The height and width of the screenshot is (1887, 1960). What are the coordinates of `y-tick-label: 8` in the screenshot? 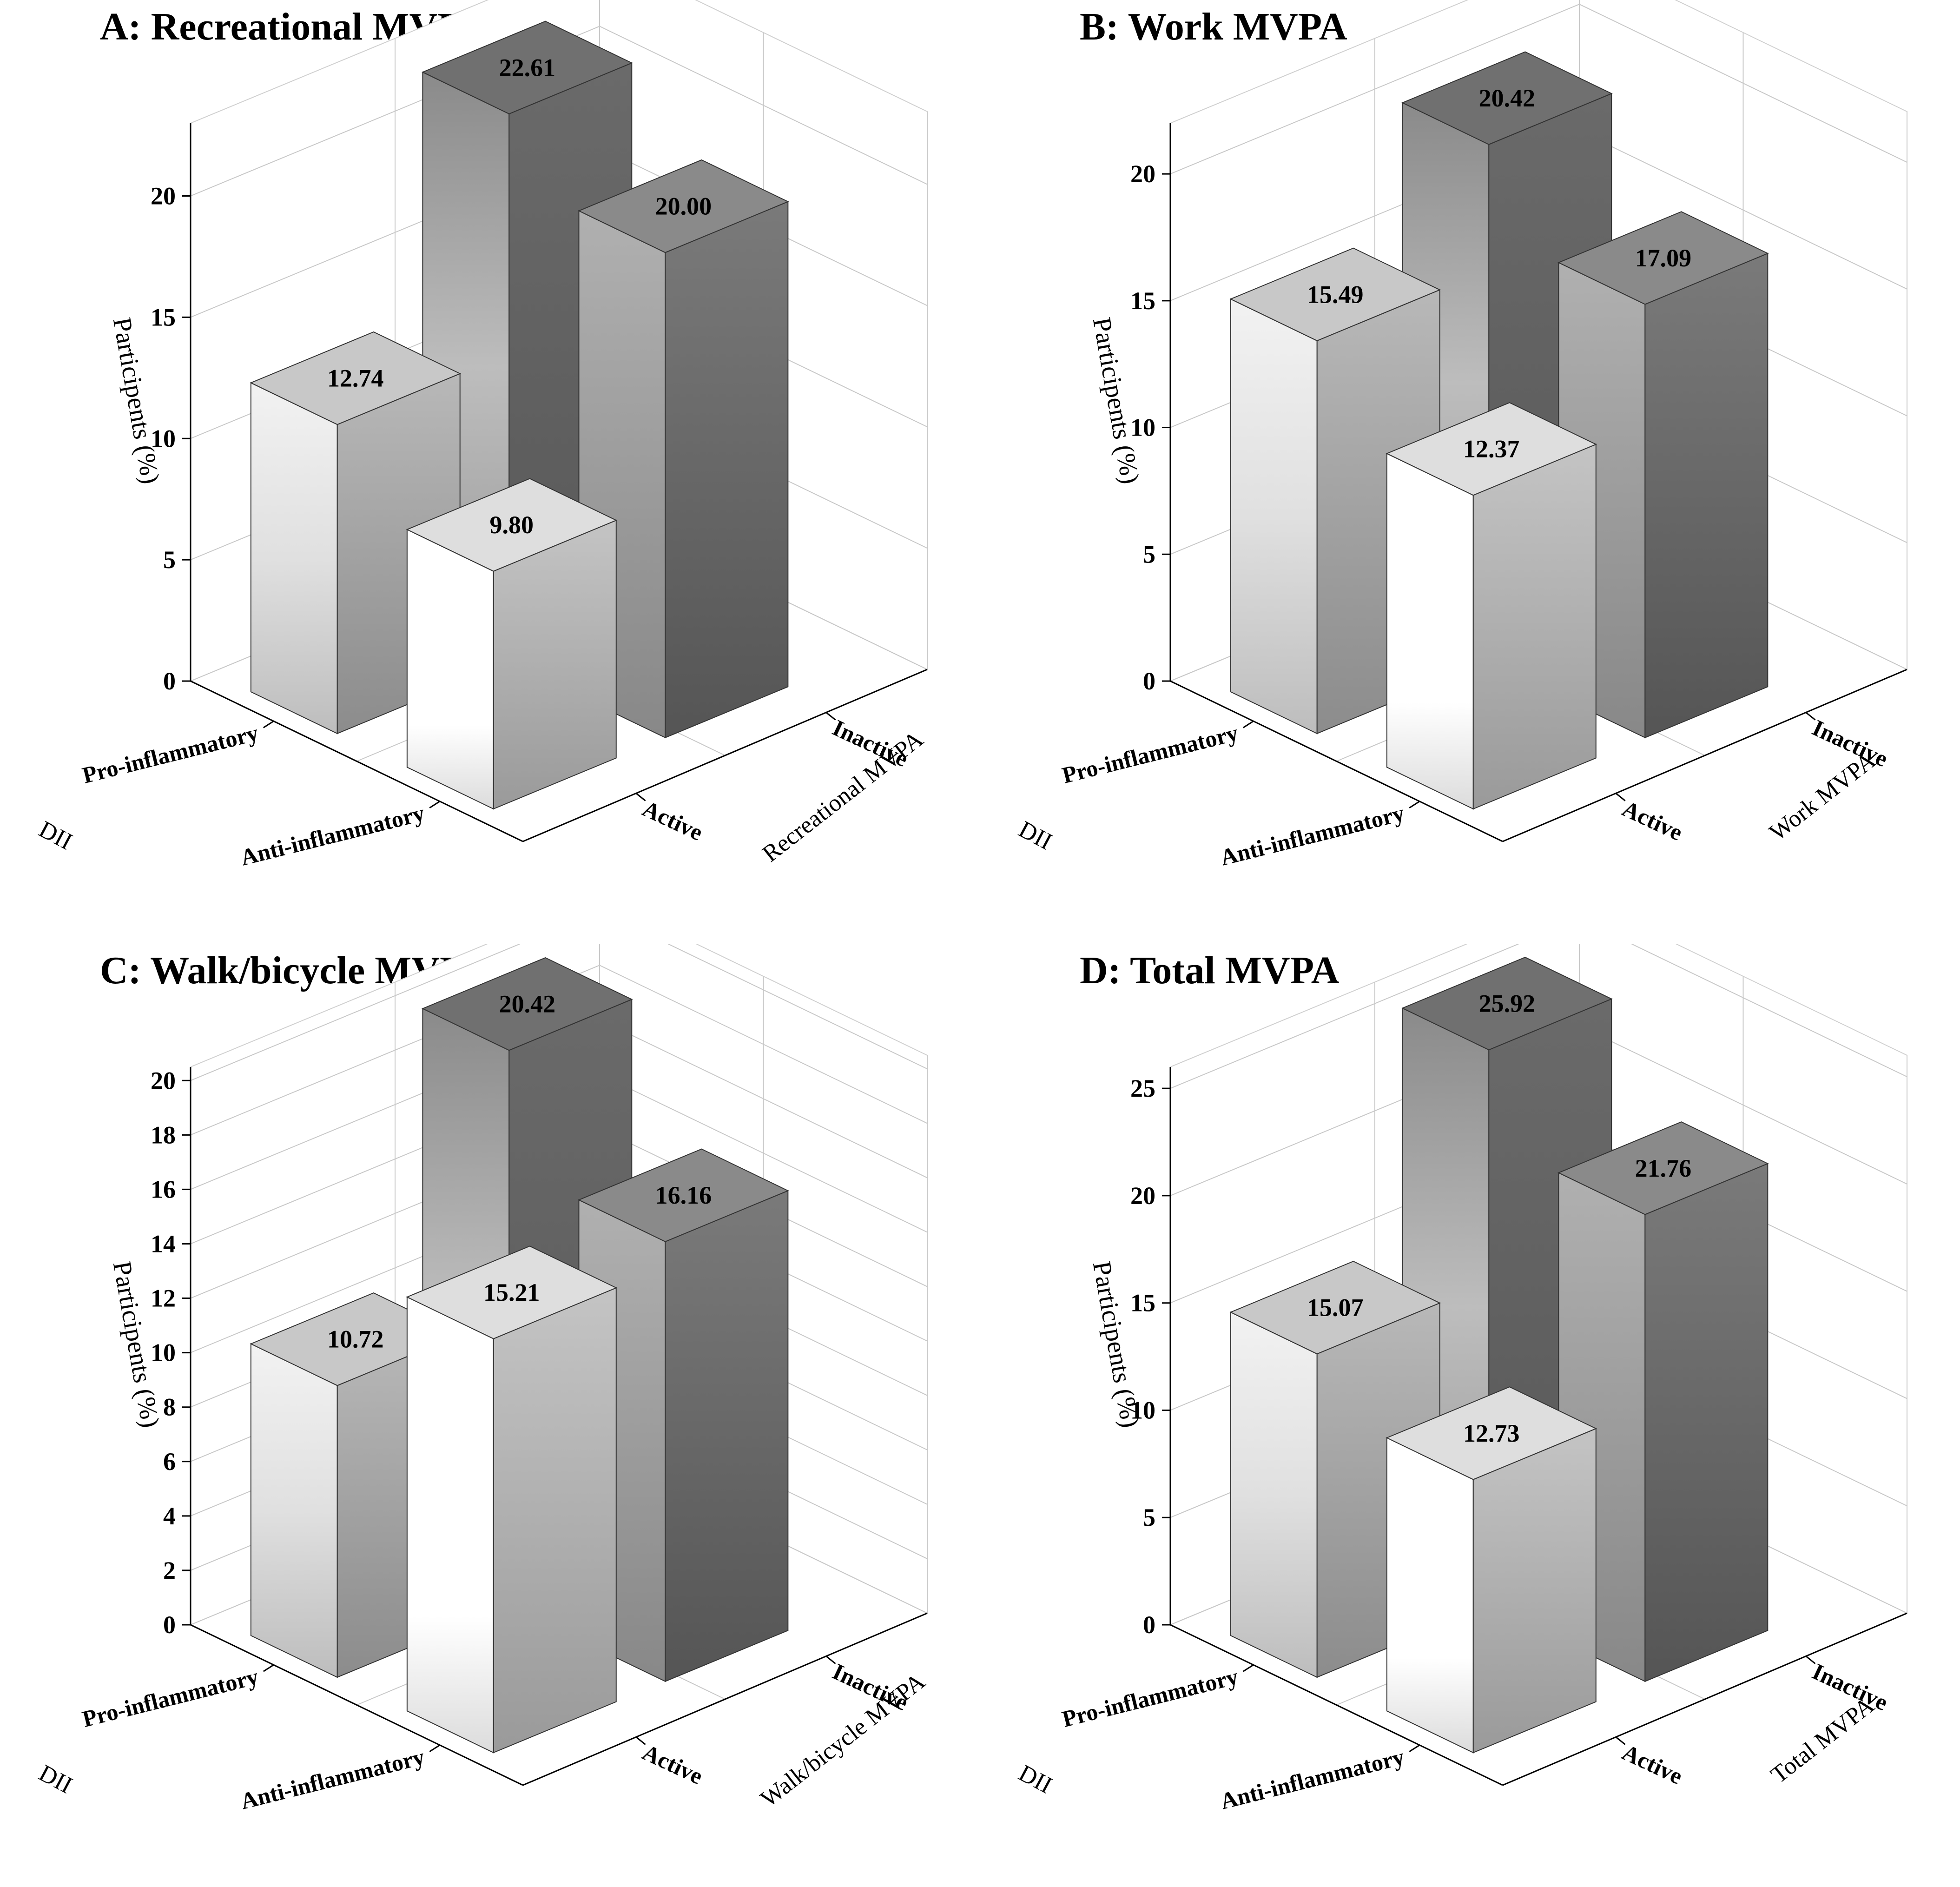 It's located at (169, 1407).